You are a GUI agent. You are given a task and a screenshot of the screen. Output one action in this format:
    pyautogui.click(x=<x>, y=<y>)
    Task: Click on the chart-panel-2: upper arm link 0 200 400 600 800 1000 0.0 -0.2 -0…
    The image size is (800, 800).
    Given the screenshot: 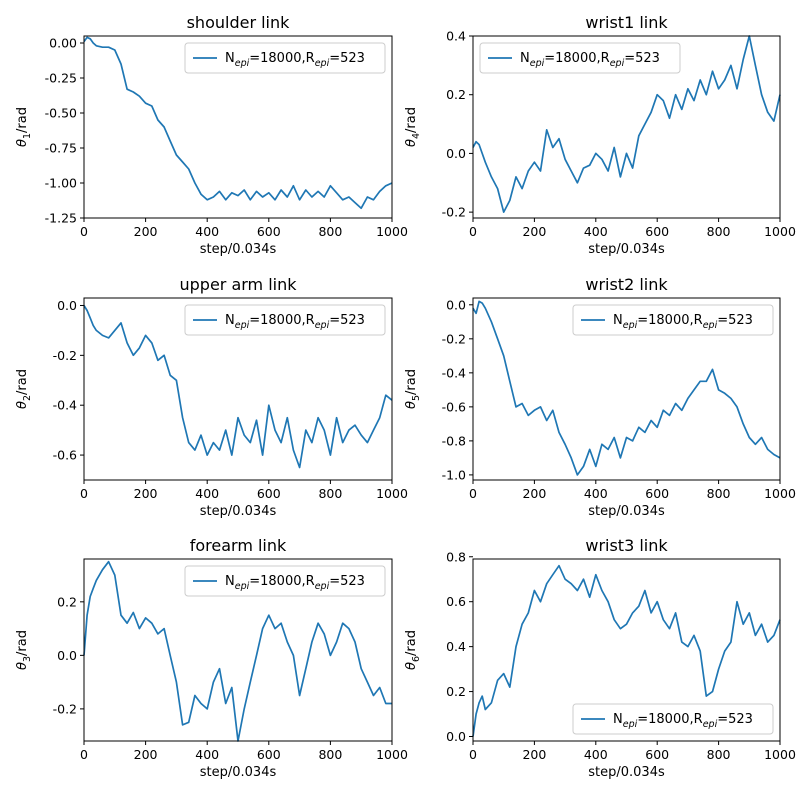 What is the action you would take?
    pyautogui.click(x=211, y=397)
    